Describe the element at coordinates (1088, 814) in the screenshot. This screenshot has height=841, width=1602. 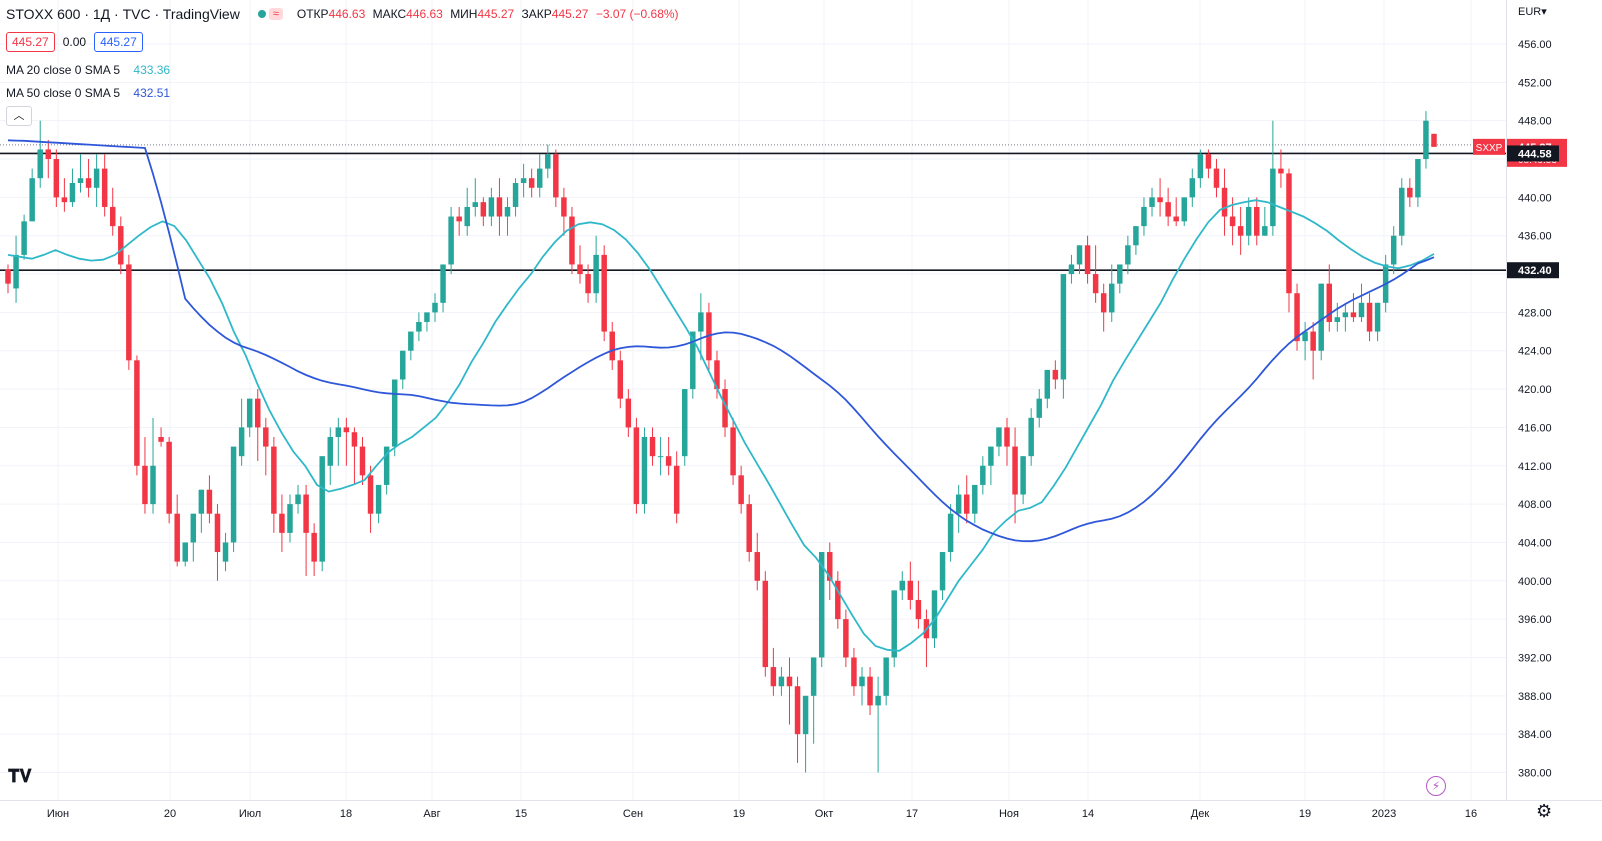
I see `x-tick-label: 14` at that location.